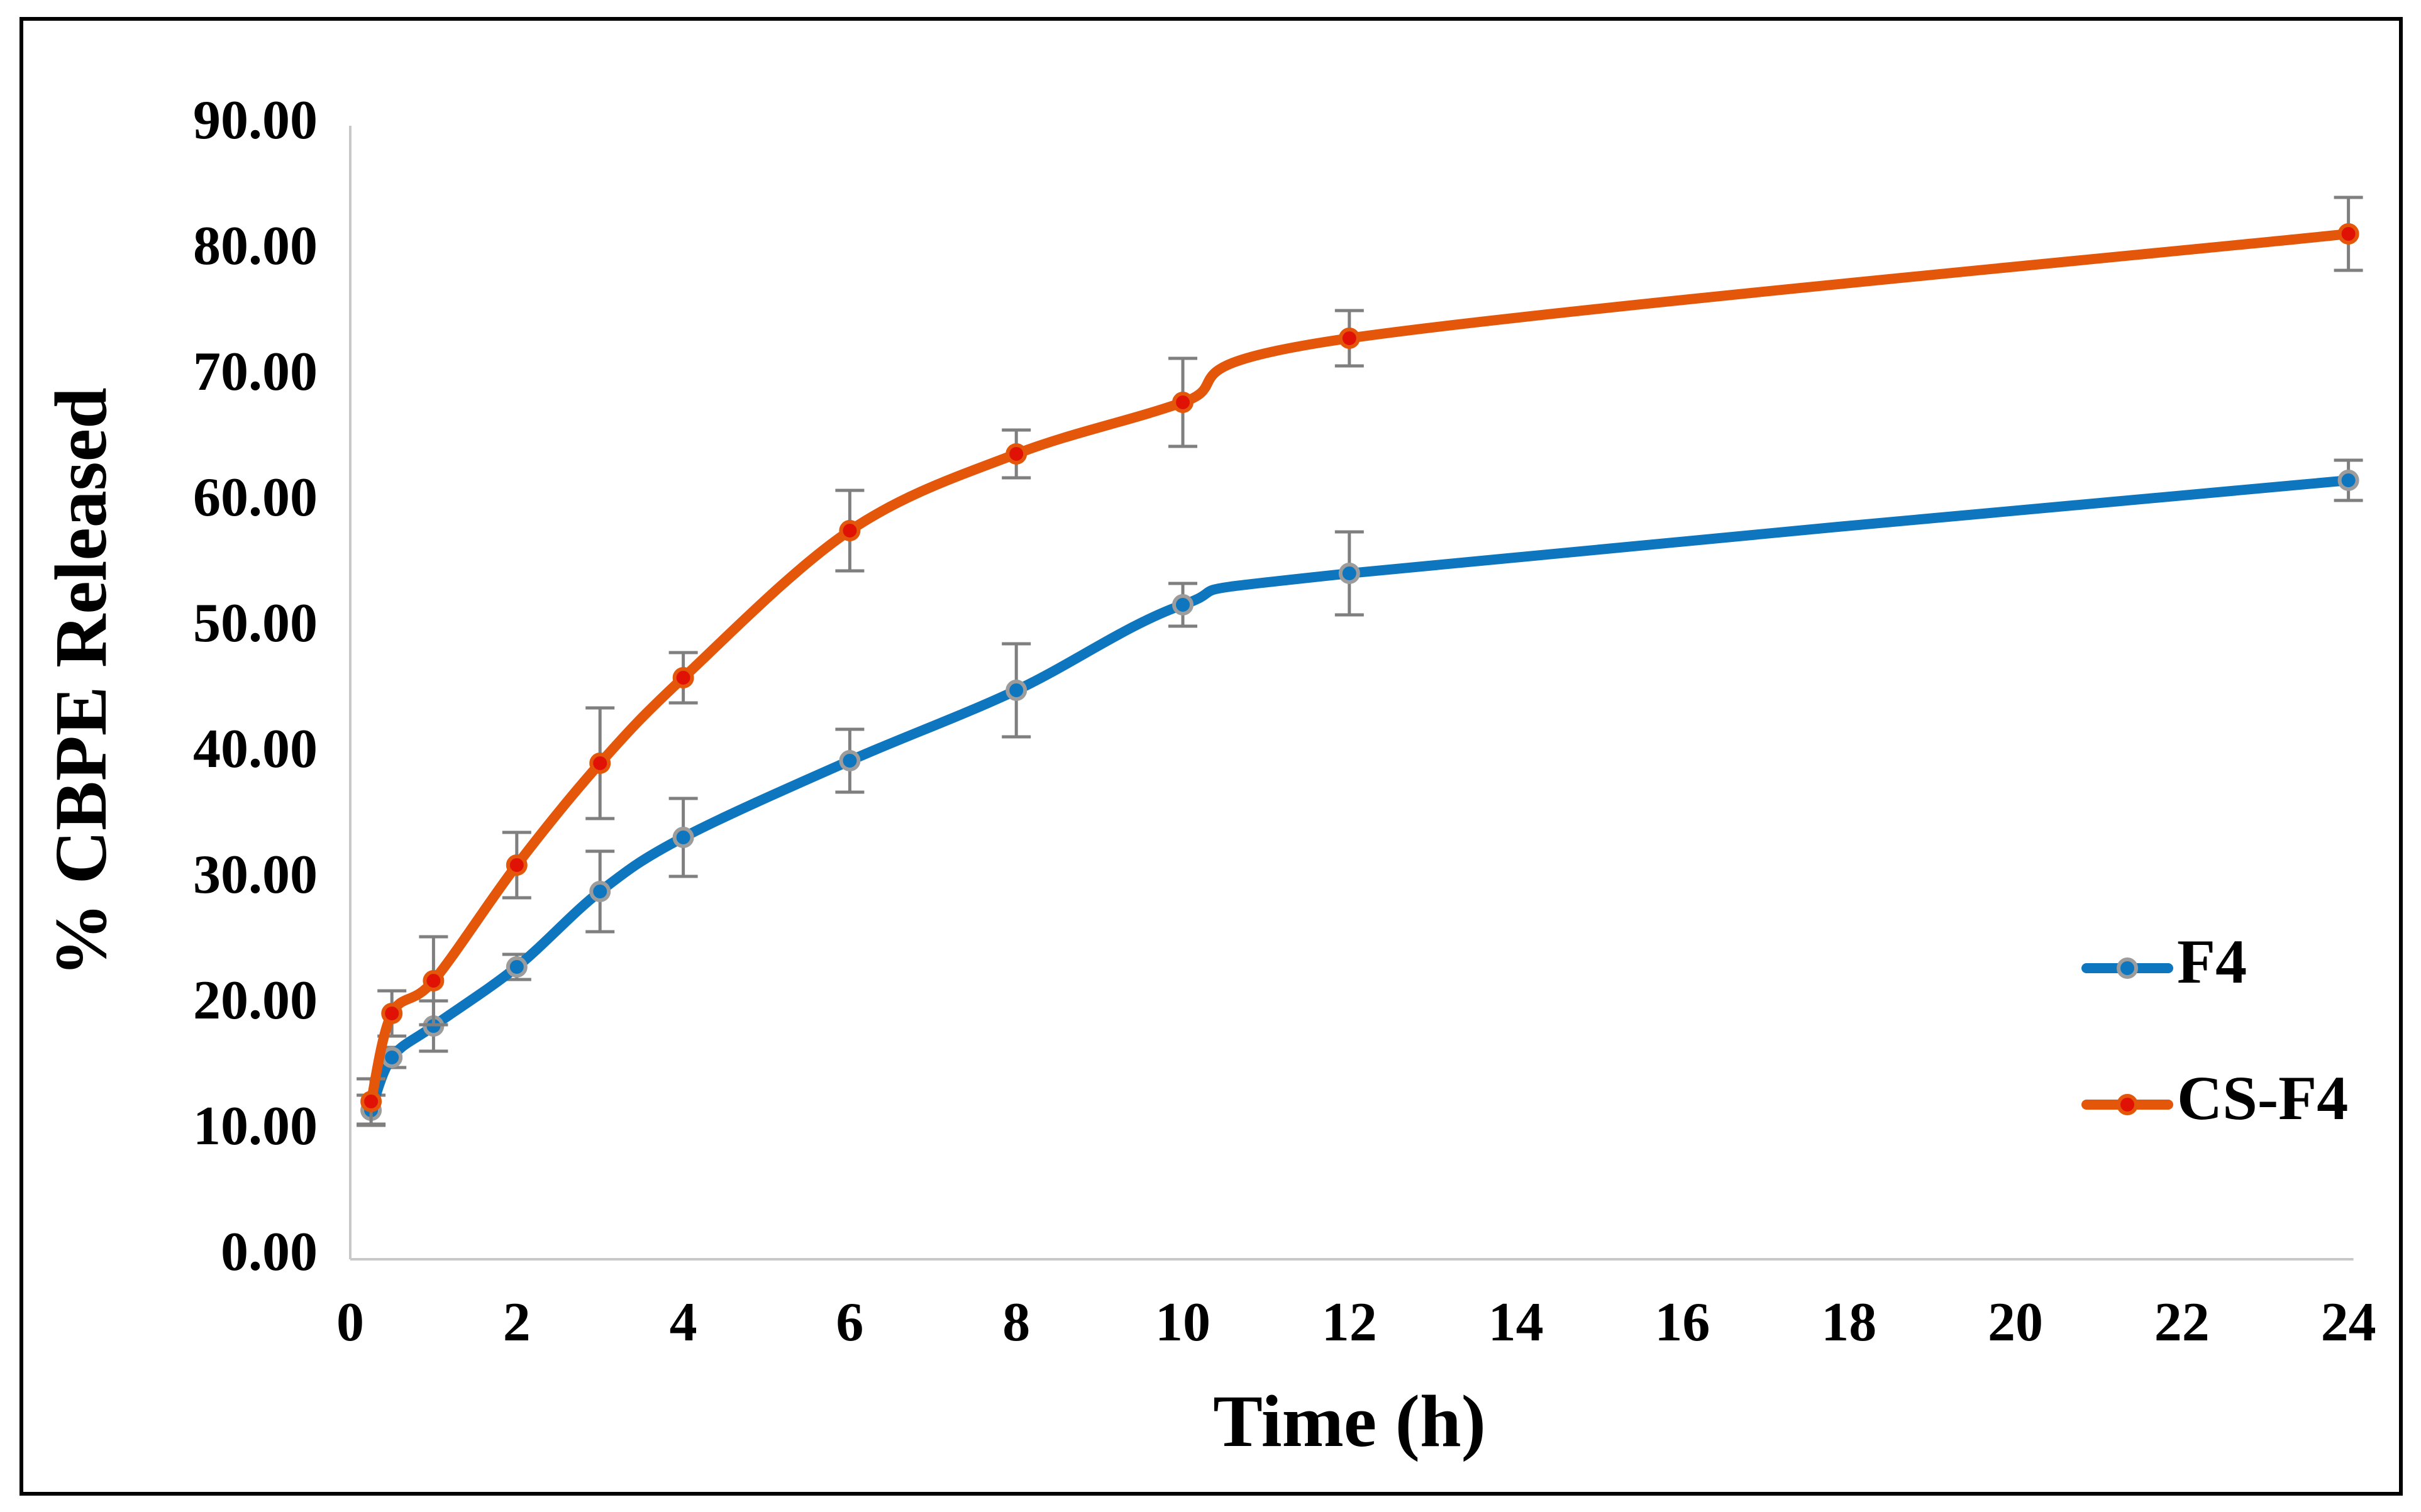 The height and width of the screenshot is (1512, 2421). What do you see at coordinates (255, 1001) in the screenshot?
I see `y-tick-label: 20.00` at bounding box center [255, 1001].